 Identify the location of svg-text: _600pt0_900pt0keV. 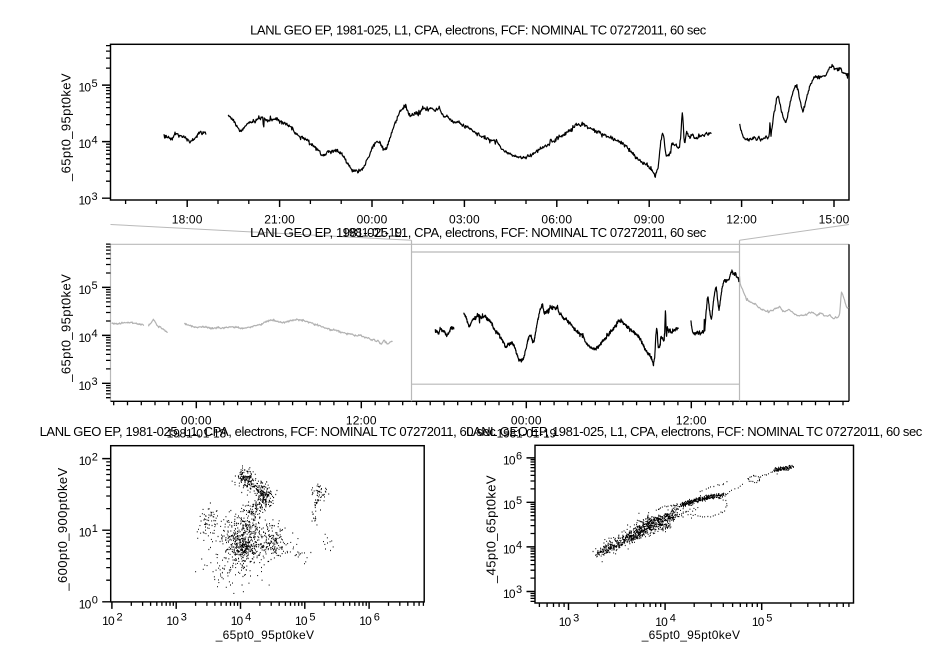
(62, 529).